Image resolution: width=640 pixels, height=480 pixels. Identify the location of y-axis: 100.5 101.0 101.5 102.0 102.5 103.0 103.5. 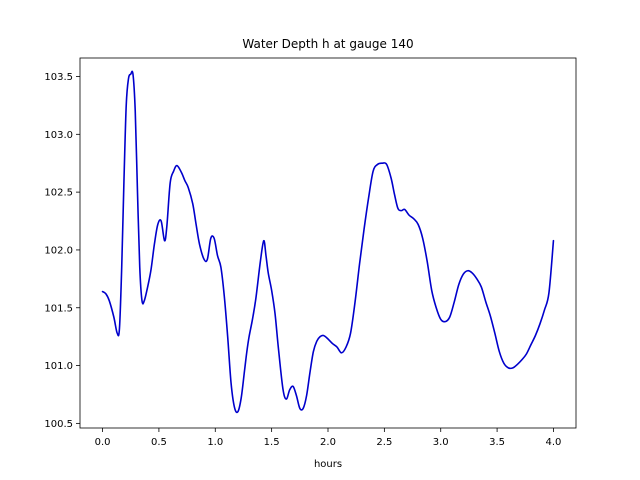
(62, 251).